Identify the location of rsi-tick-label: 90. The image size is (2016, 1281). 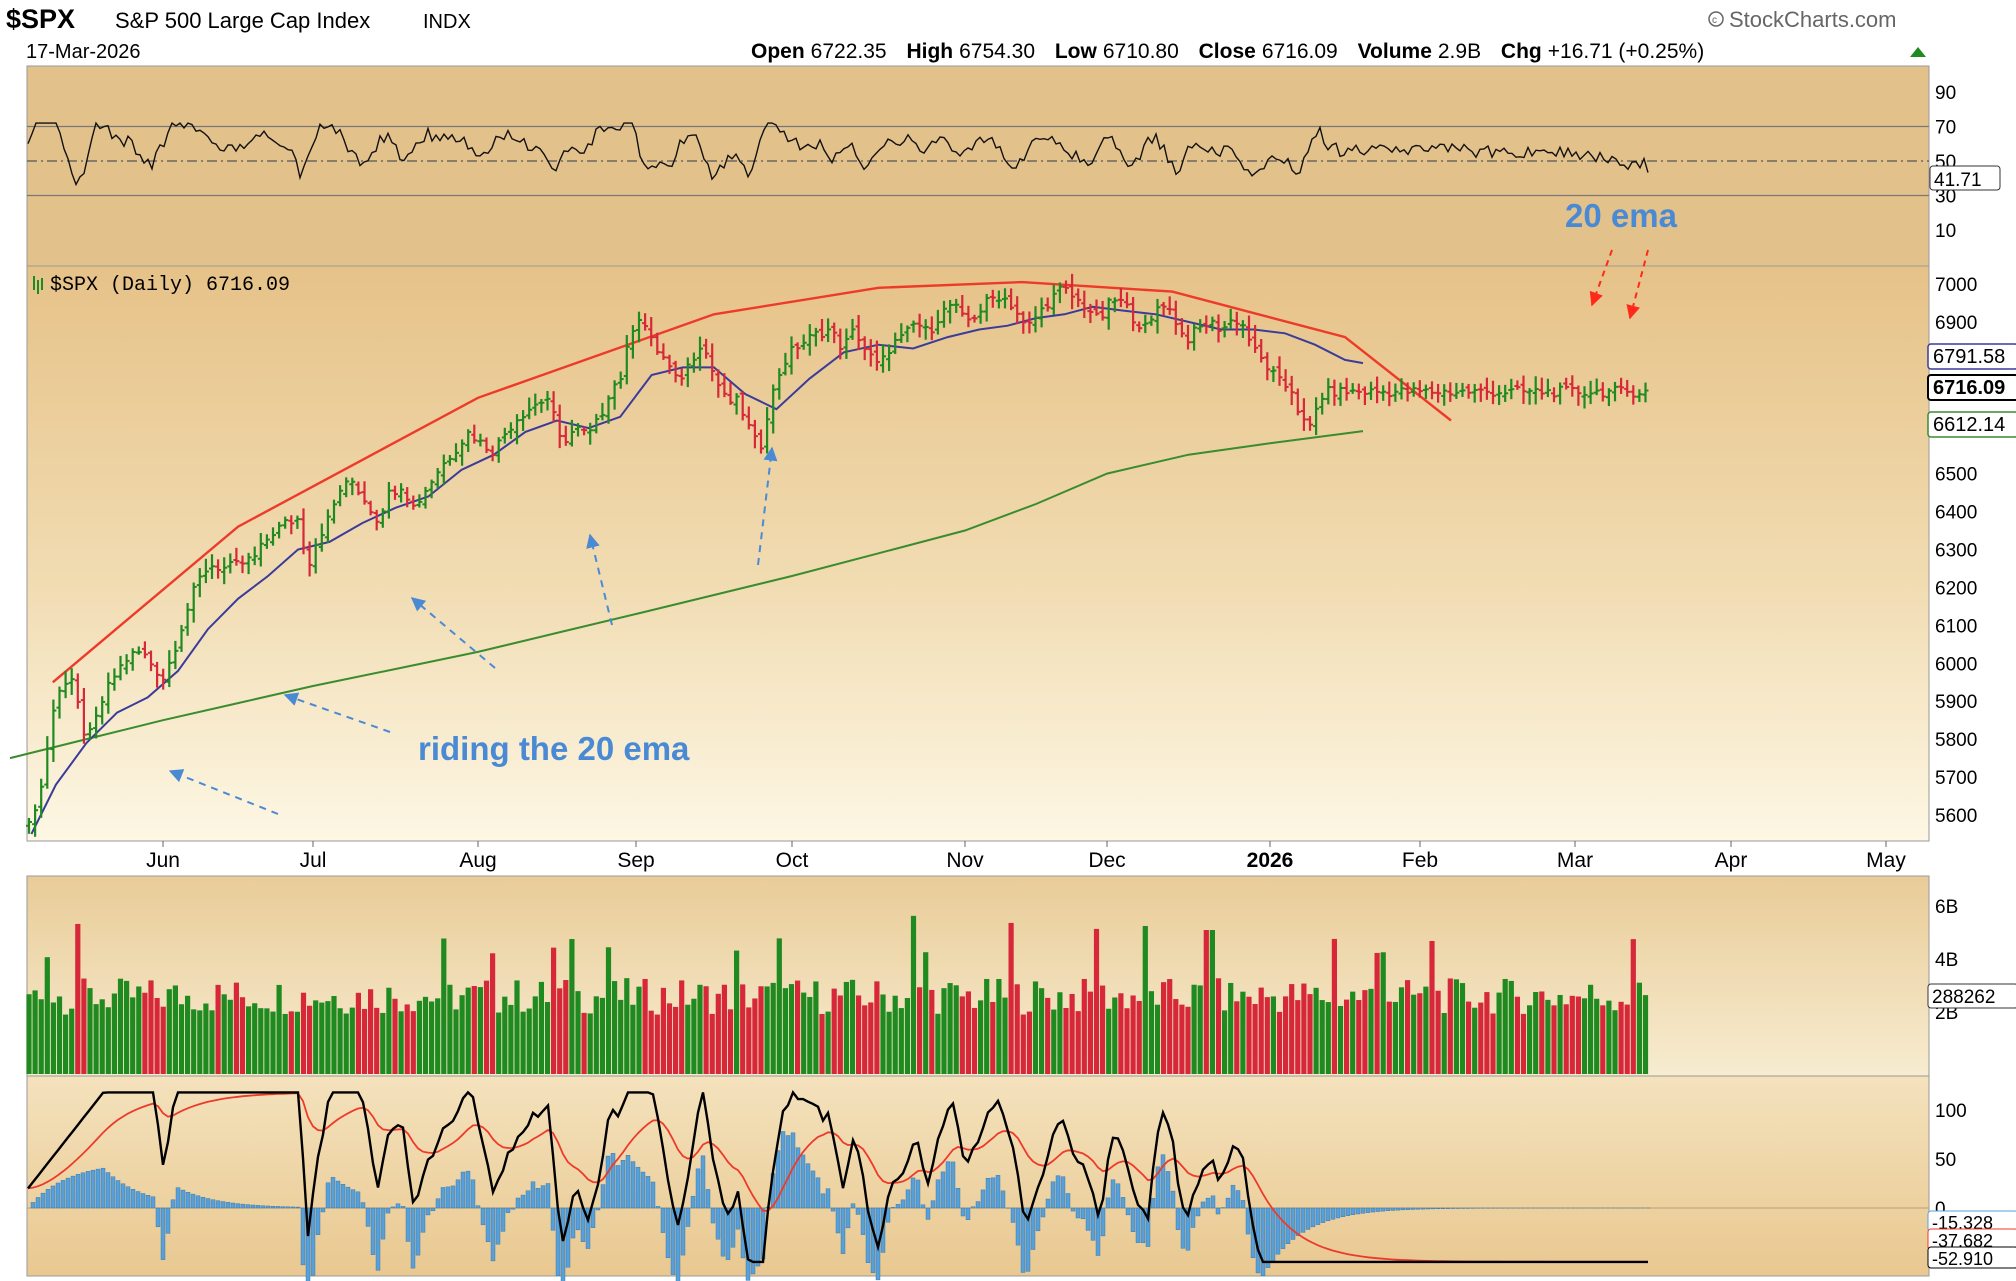
(1945, 93).